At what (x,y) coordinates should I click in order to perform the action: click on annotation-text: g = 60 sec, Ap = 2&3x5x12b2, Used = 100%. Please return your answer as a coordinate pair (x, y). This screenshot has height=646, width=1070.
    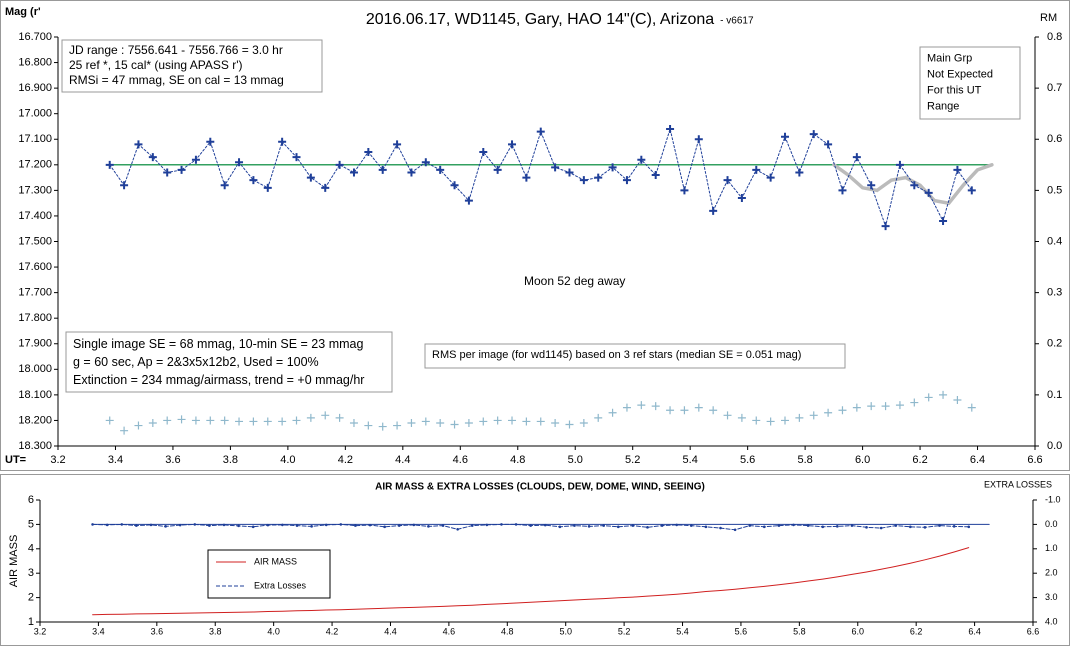
    Looking at the image, I should click on (196, 362).